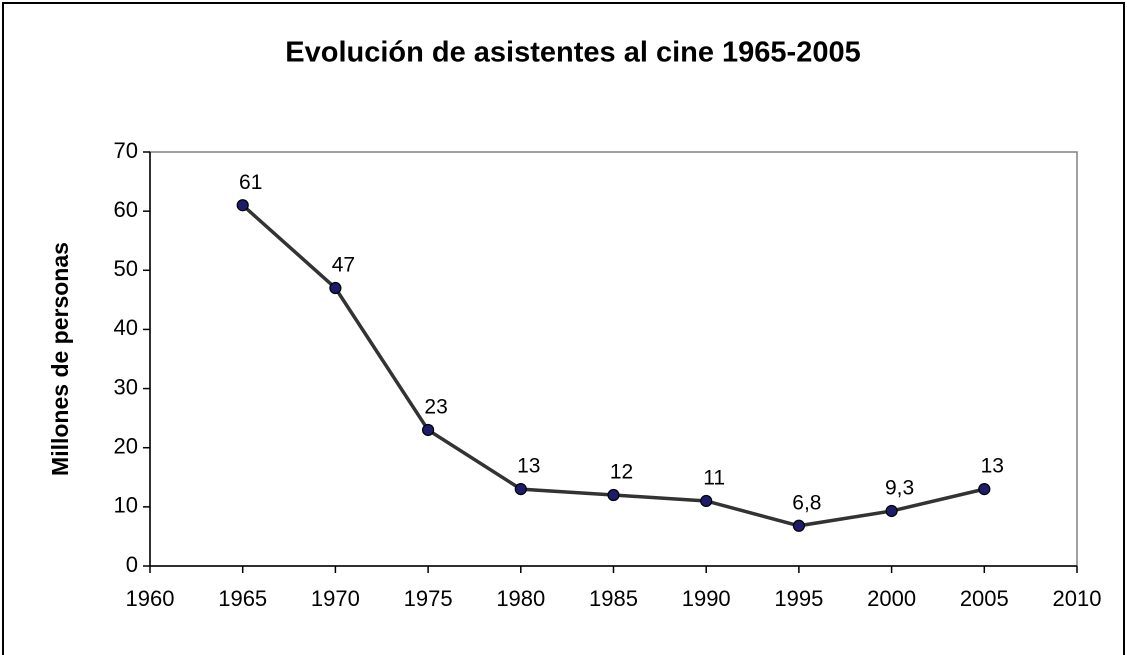 Image resolution: width=1127 pixels, height=655 pixels. Describe the element at coordinates (806, 502) in the screenshot. I see `data-label: 6,8` at that location.